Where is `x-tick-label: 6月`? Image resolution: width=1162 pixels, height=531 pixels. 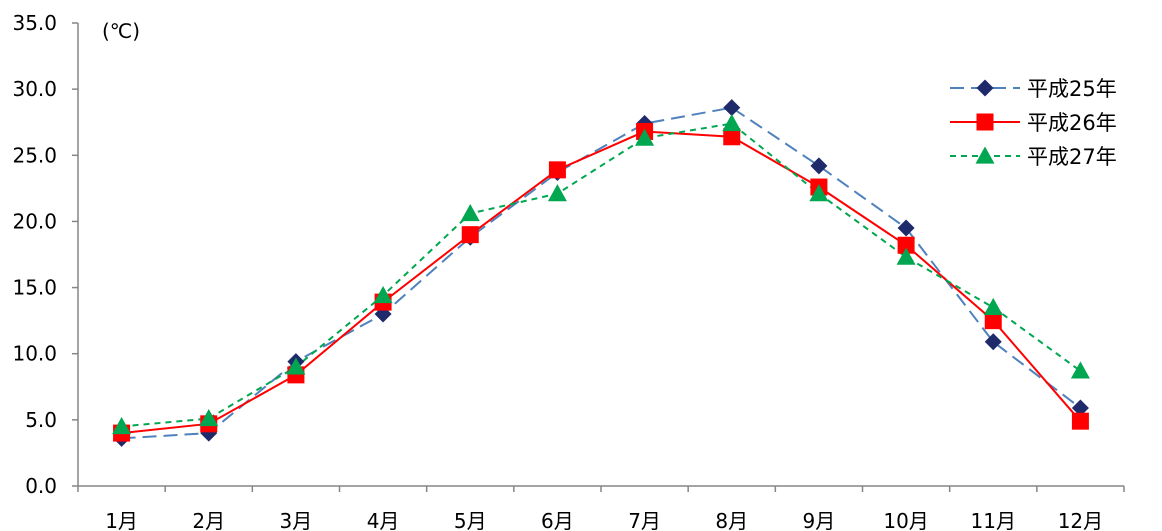 x-tick-label: 6月 is located at coordinates (557, 520).